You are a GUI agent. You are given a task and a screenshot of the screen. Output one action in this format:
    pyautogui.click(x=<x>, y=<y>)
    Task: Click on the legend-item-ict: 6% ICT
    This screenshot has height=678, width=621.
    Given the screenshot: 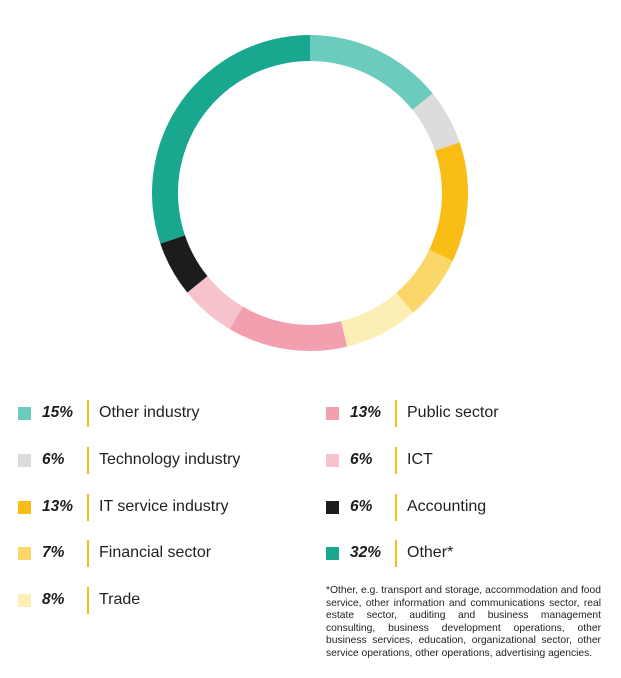 What is the action you would take?
    pyautogui.click(x=379, y=460)
    